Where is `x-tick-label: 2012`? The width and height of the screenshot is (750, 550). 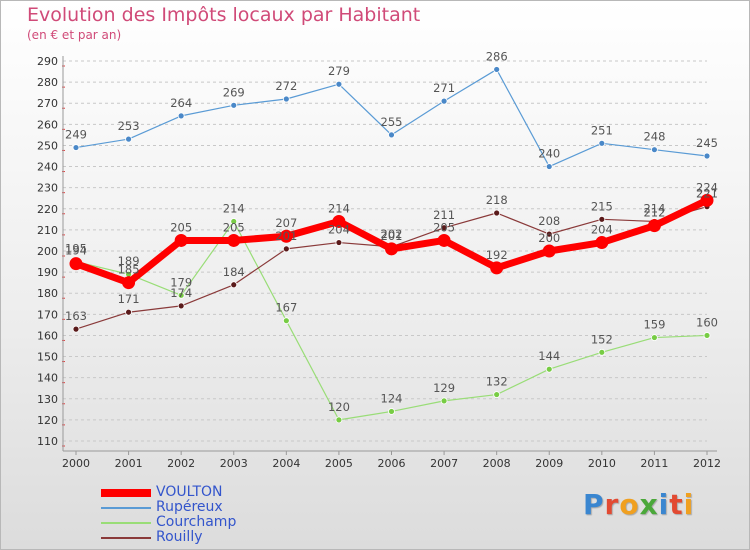 x-tick-label: 2012 is located at coordinates (707, 463).